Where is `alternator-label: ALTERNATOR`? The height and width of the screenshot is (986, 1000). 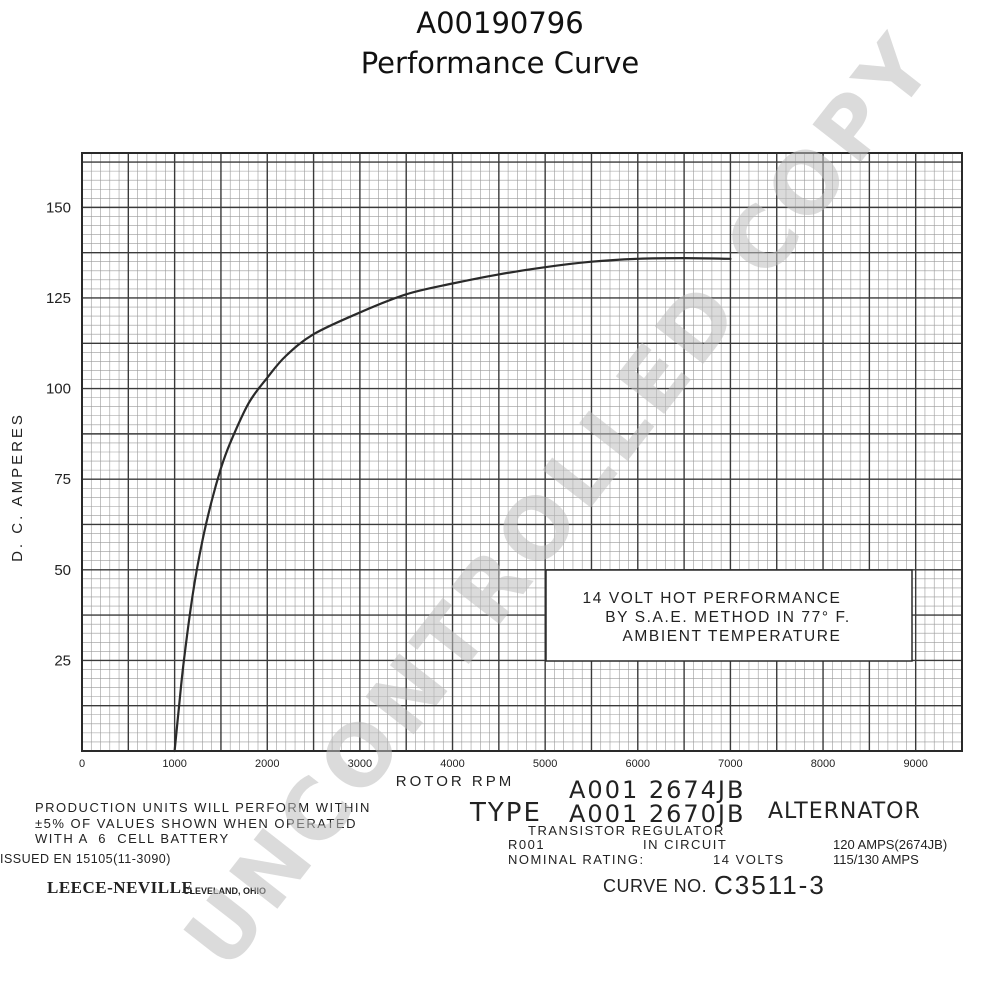 alternator-label: ALTERNATOR is located at coordinates (844, 811).